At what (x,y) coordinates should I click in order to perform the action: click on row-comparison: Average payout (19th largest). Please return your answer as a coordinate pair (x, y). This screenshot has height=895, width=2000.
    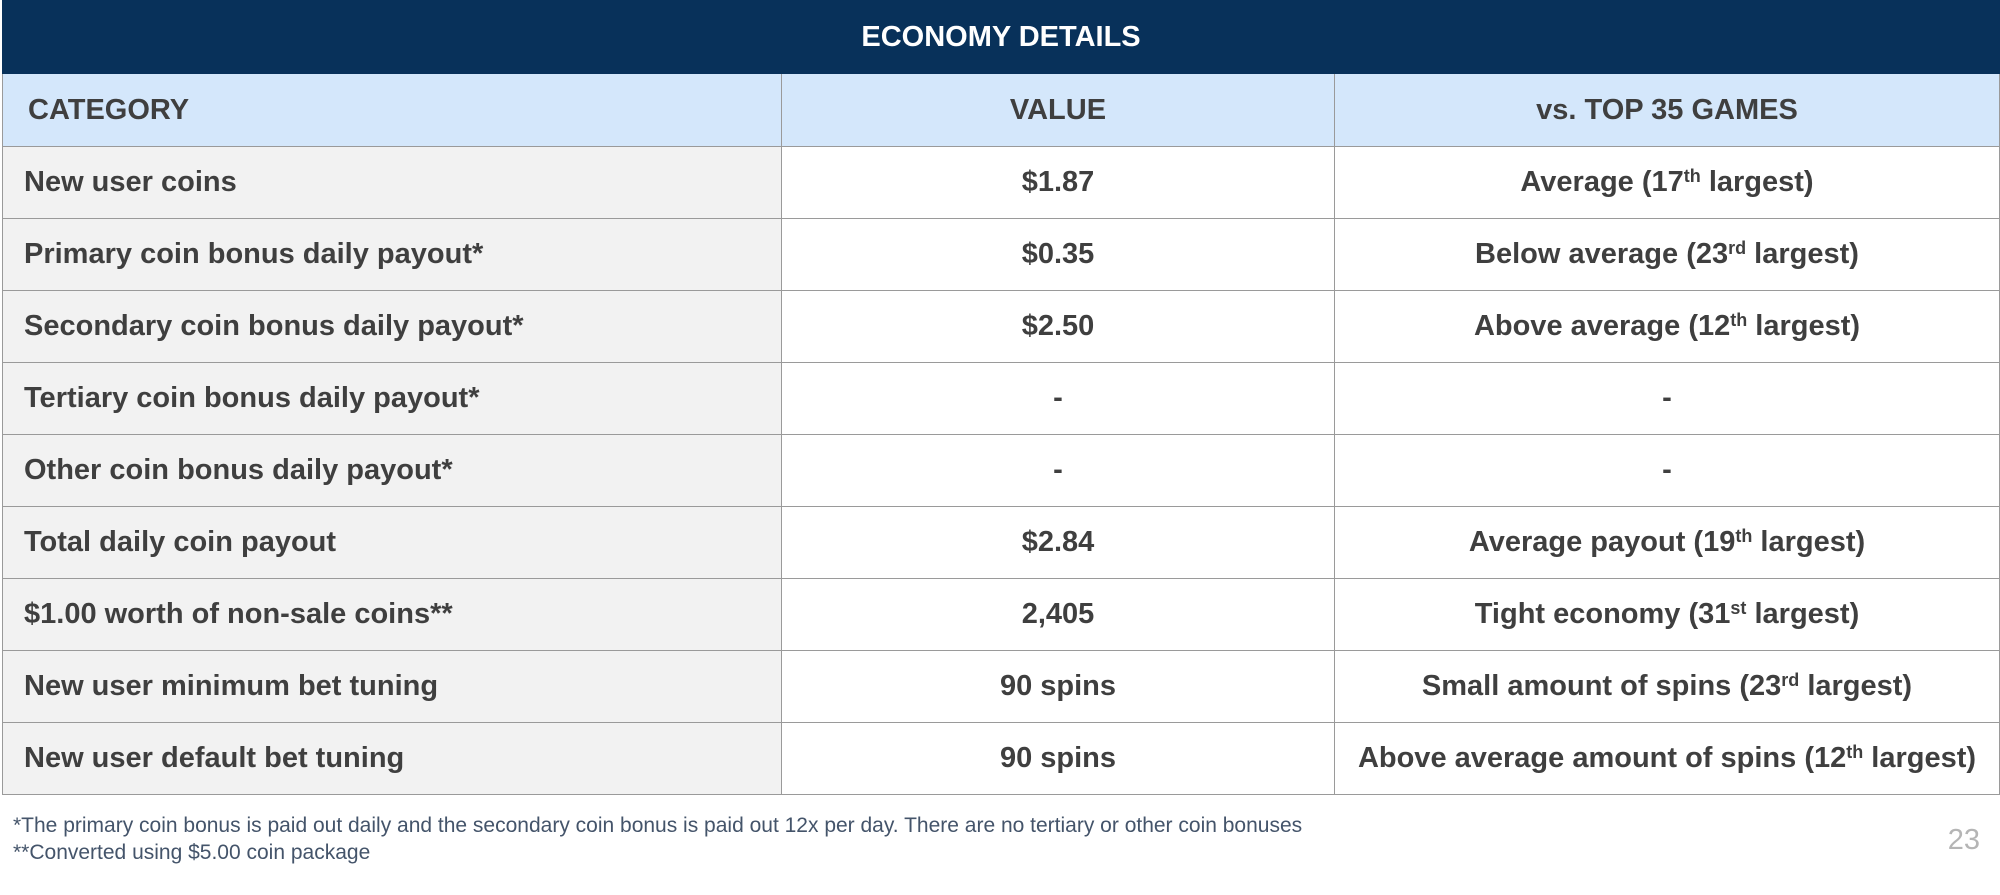
    Looking at the image, I should click on (1666, 542).